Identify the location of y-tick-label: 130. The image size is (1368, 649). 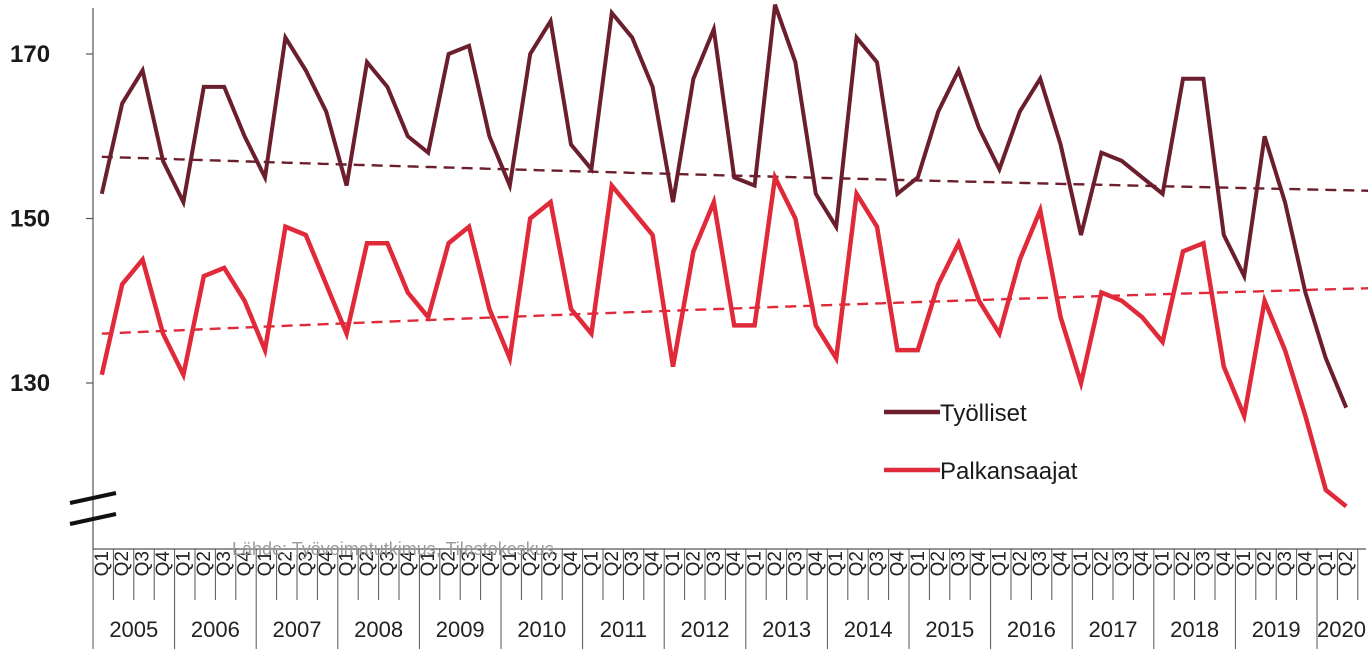
(30, 383).